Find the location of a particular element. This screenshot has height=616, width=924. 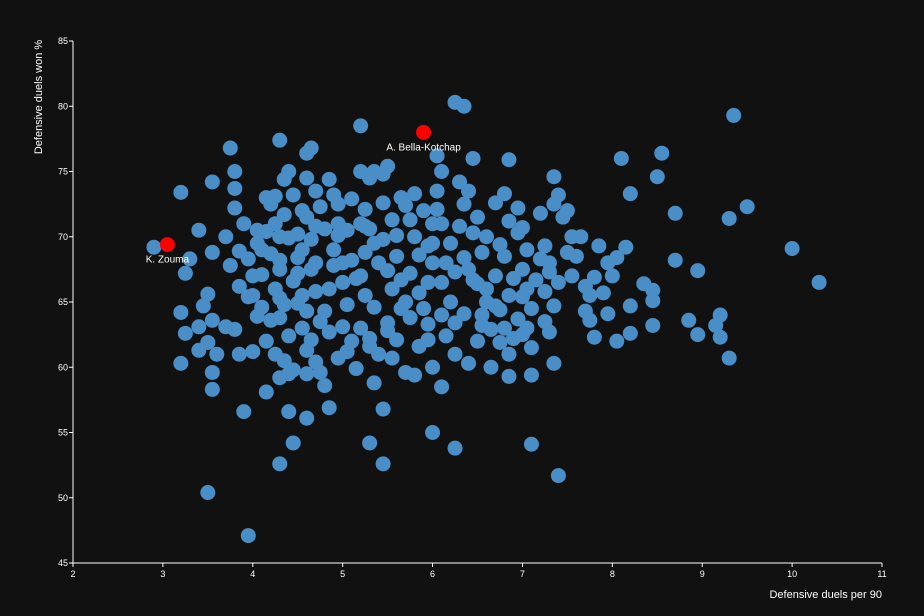

y-axis-title: Defensive duels won % is located at coordinates (39, 97).